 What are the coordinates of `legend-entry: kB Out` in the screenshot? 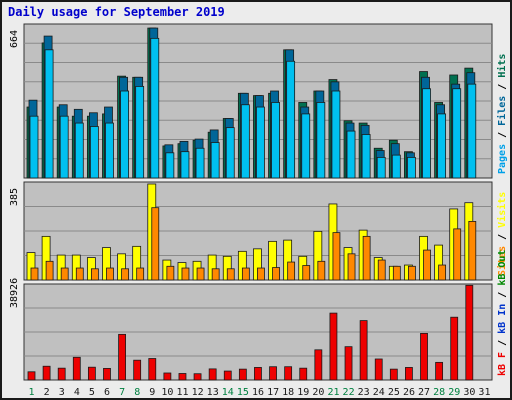 It's located at (502, 268).